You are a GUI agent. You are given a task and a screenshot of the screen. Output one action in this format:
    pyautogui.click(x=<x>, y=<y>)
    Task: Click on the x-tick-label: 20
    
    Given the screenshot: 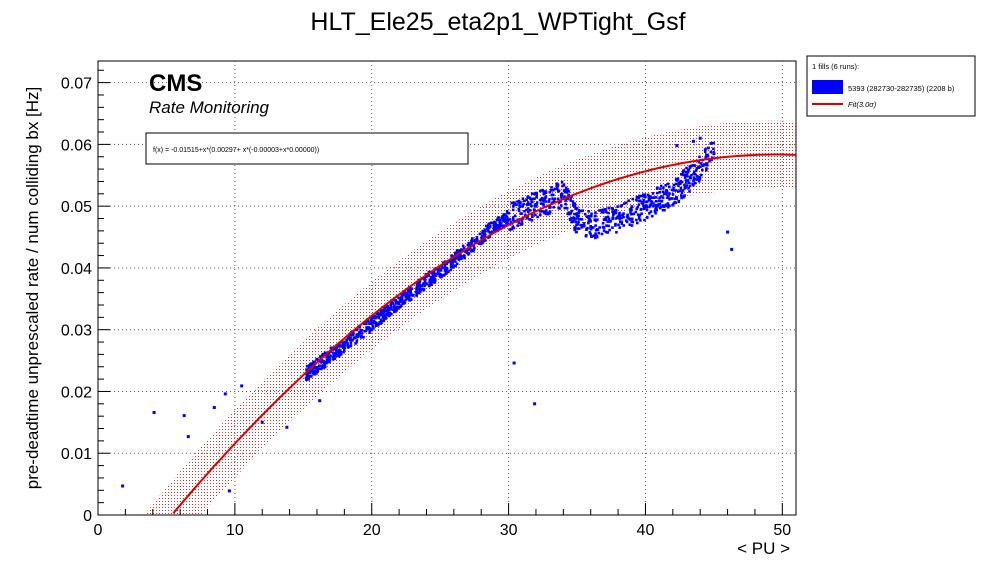 What is the action you would take?
    pyautogui.click(x=372, y=530)
    